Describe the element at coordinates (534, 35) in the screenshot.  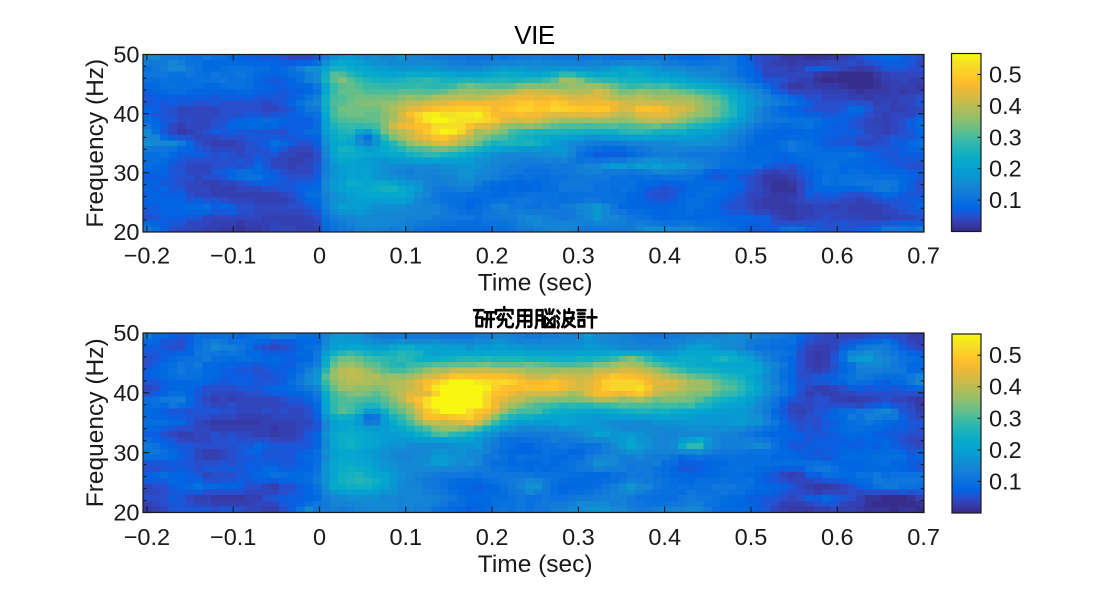
I see `svg-text: VIE` at that location.